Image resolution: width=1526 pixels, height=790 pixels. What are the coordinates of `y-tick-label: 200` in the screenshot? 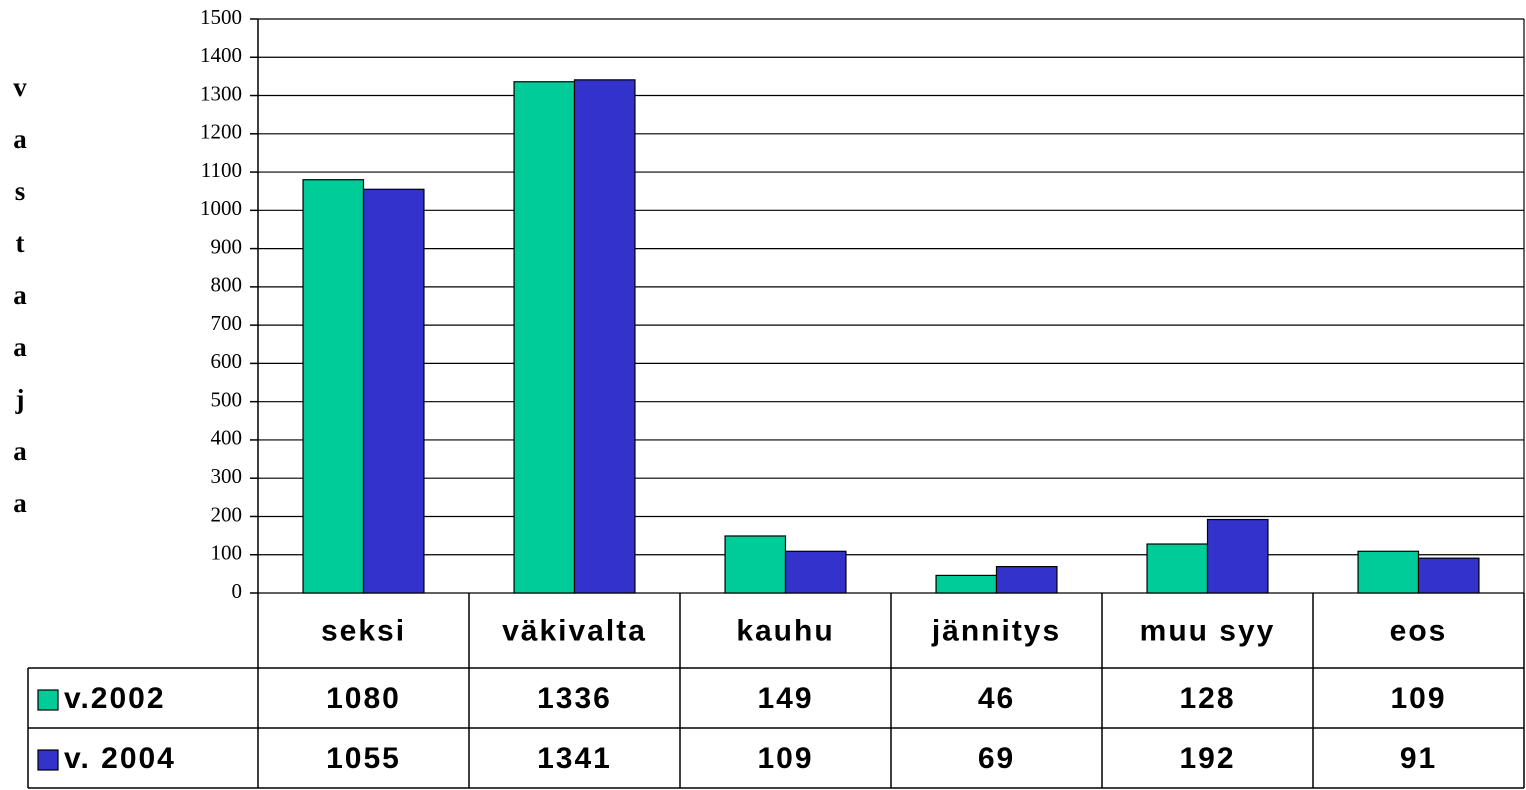 It's located at (227, 514).